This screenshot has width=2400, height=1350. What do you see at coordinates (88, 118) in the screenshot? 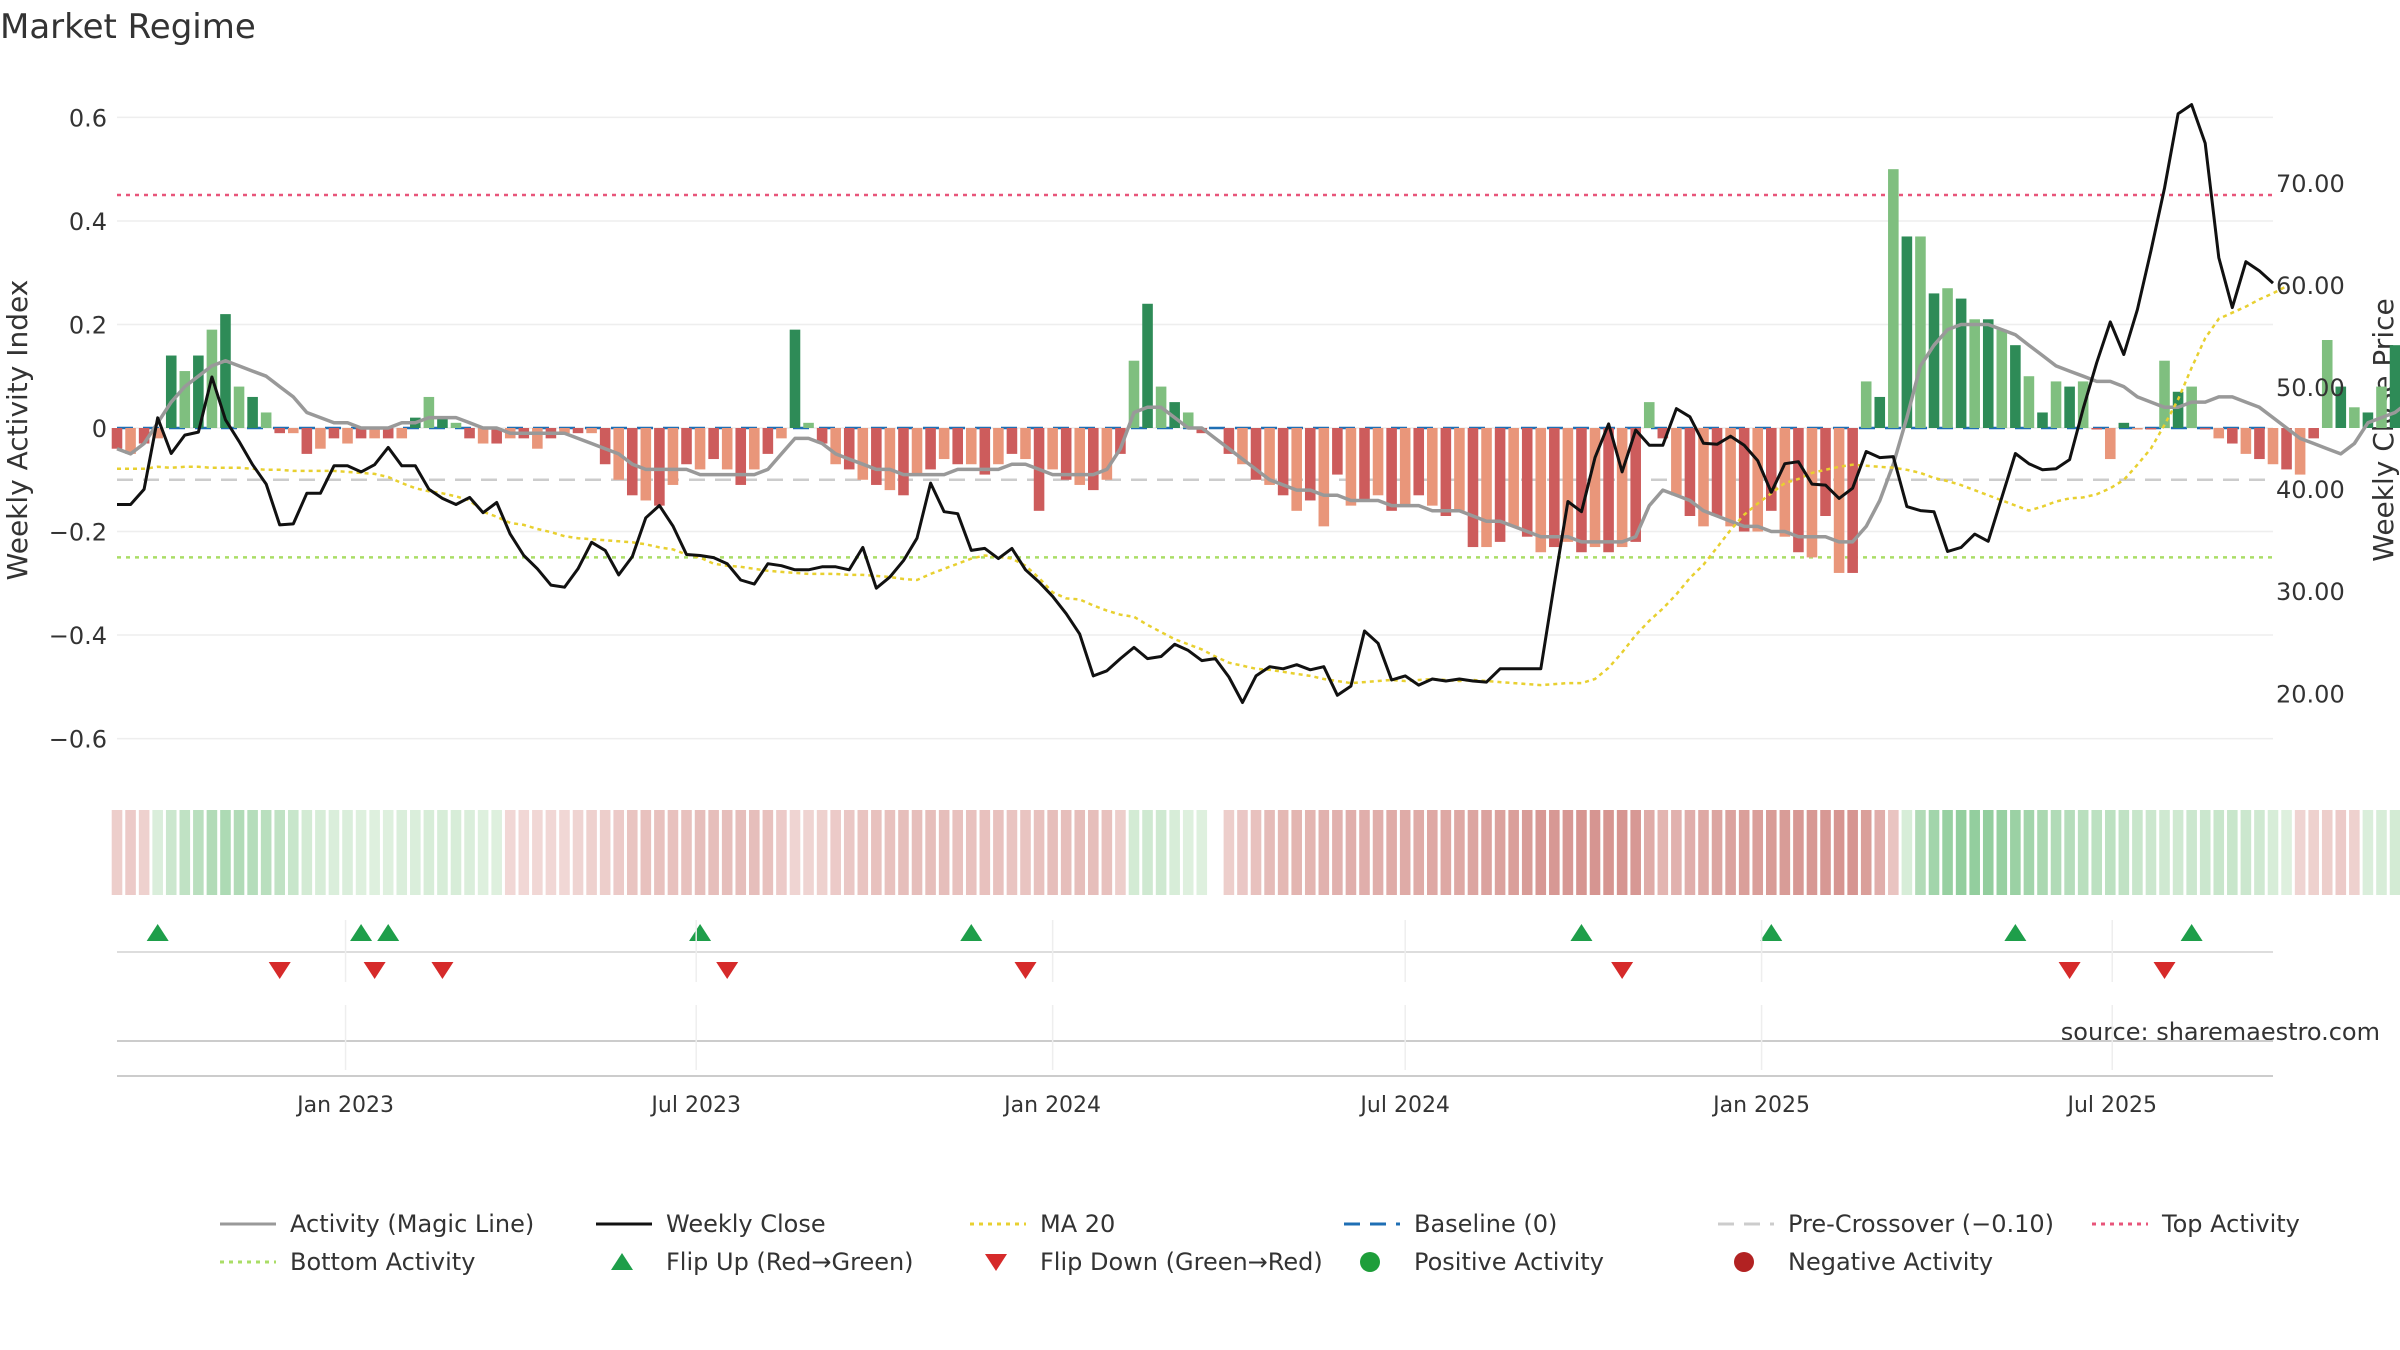
I see `left-tick-label: 0.6` at bounding box center [88, 118].